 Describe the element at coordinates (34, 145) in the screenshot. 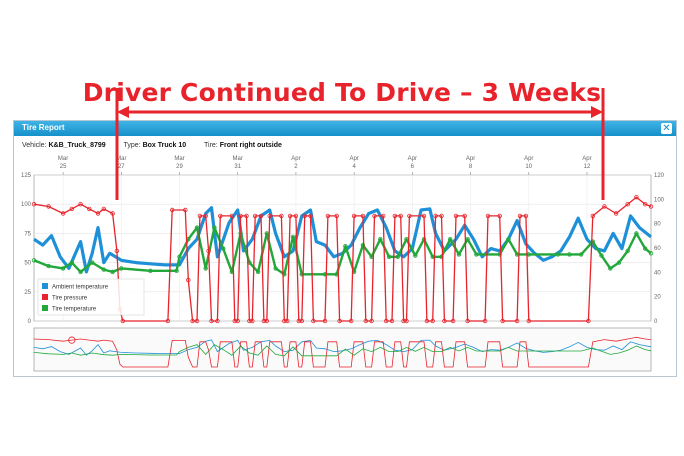

I see `vehicle-label: Vehicle:` at that location.